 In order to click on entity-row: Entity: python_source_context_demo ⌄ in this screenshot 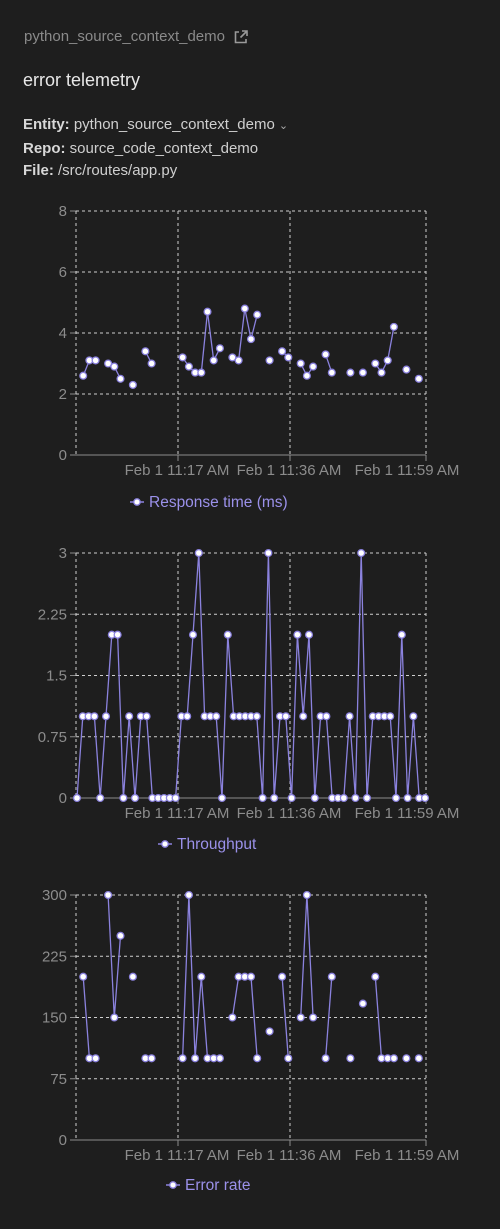, I will do `click(155, 126)`.